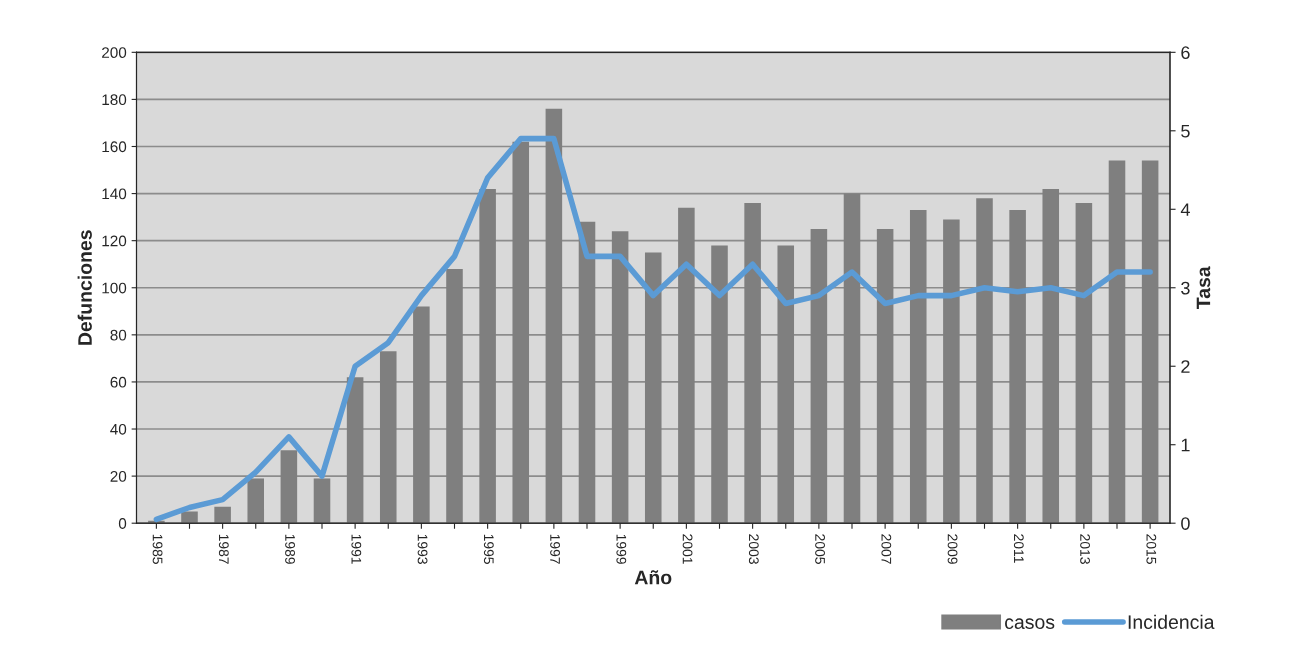 This screenshot has height=654, width=1300. I want to click on x-tick-label: 2005, so click(820, 549).